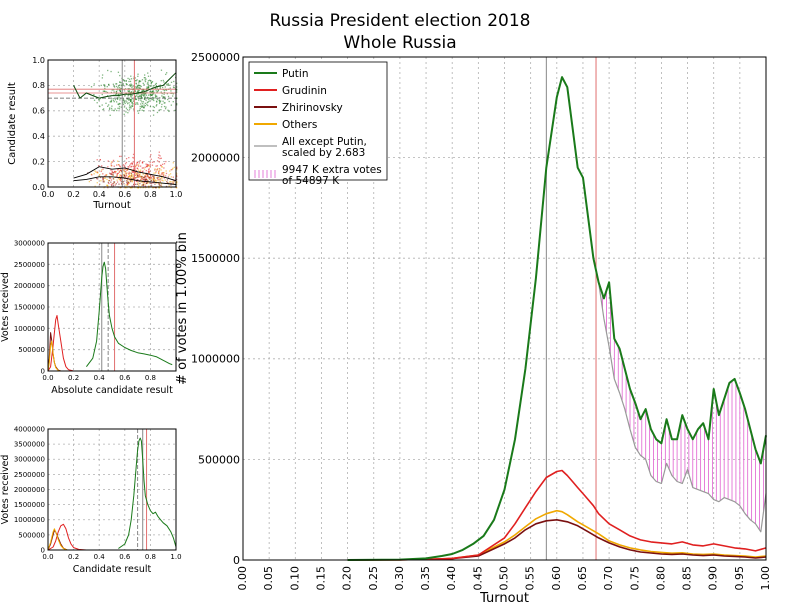 The width and height of the screenshot is (807, 605). What do you see at coordinates (347, 578) in the screenshot?
I see `x-tick-label: 0.20` at bounding box center [347, 578].